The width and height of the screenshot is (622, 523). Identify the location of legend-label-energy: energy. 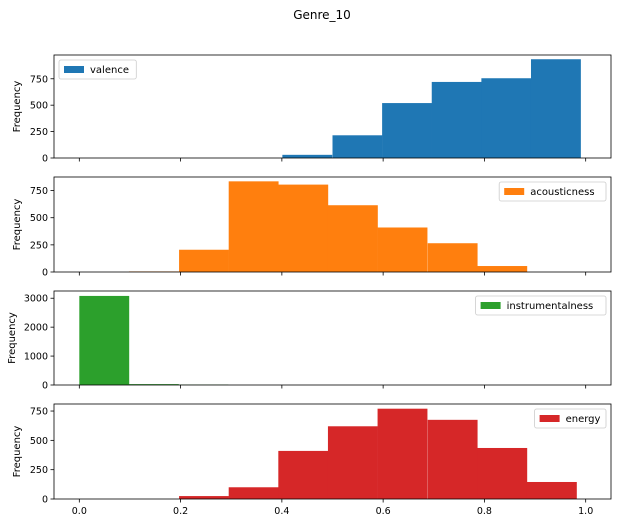
(583, 419).